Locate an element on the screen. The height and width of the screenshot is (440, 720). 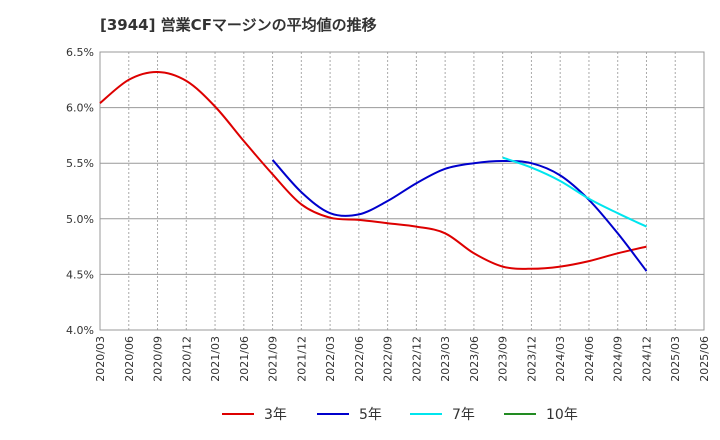
x-tick-label: 2020/12 is located at coordinates (186, 359).